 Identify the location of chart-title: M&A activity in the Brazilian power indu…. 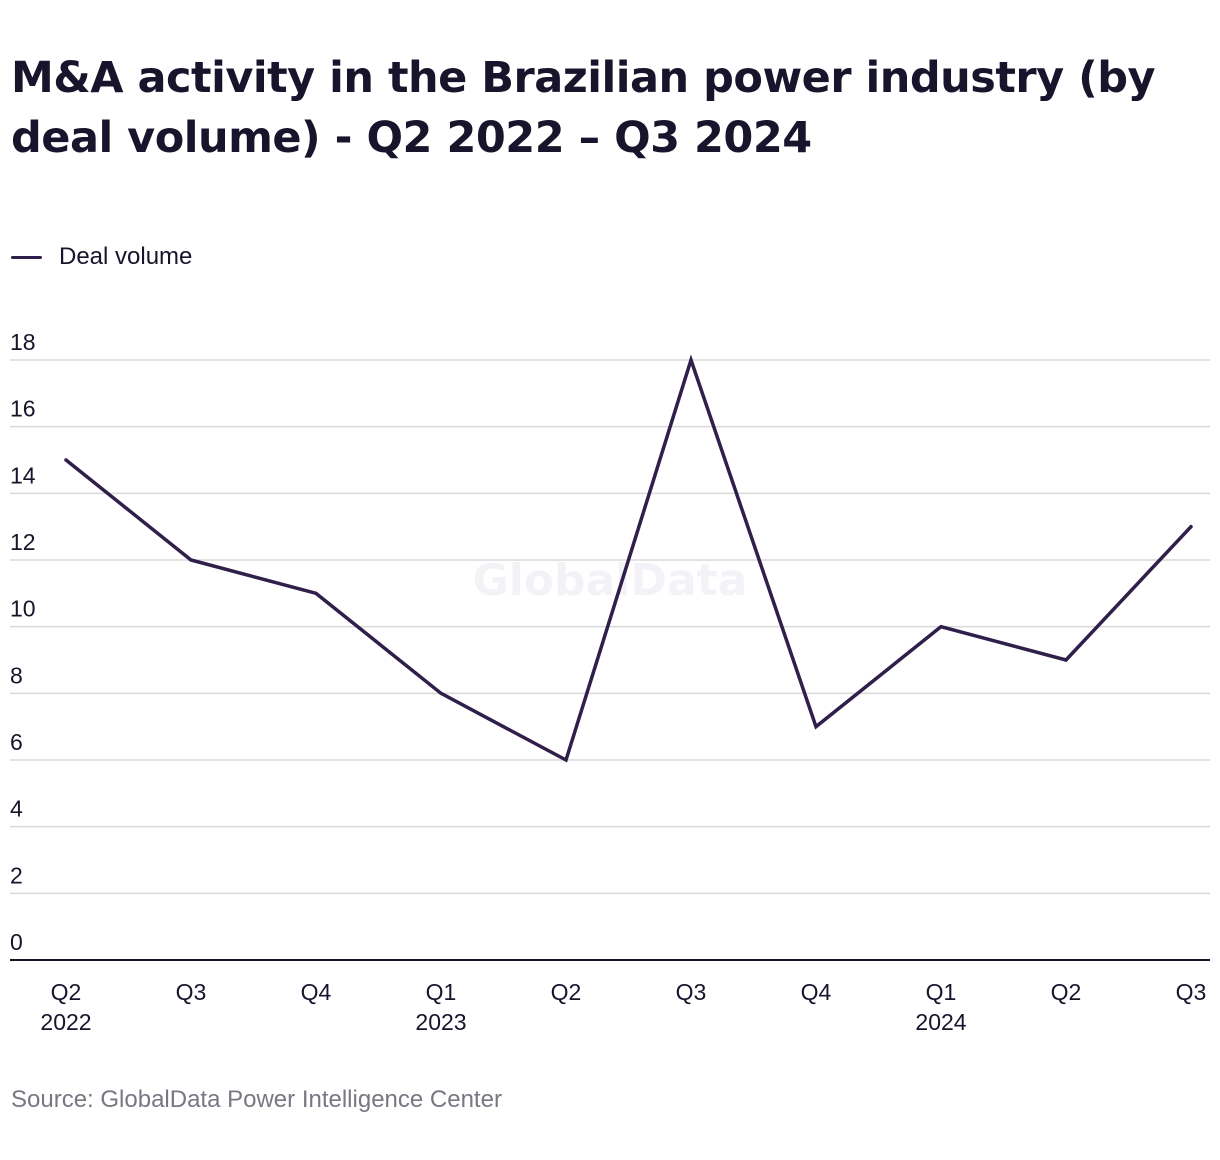
(583, 108).